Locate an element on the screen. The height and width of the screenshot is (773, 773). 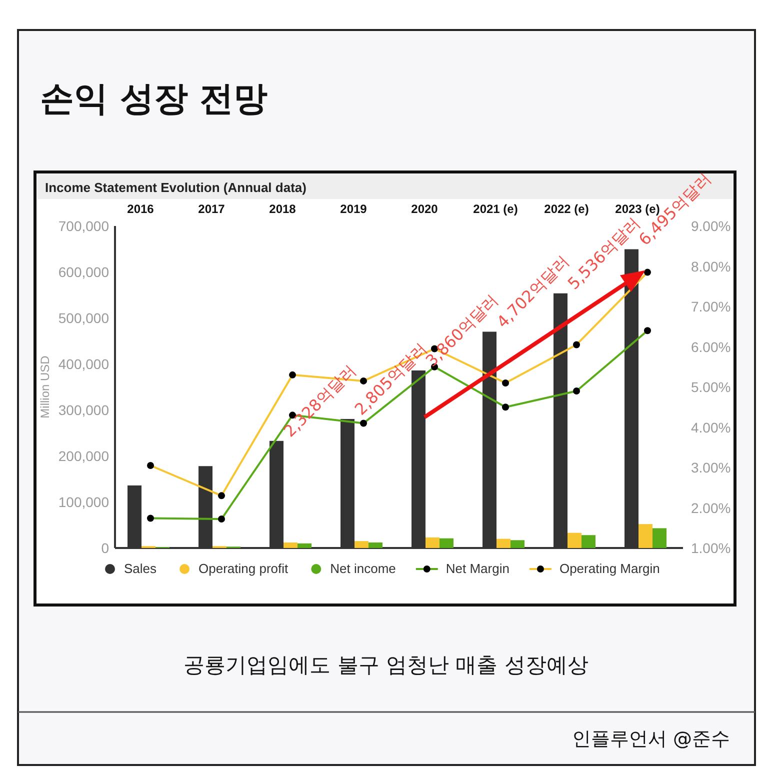
y-tick-label: 0 is located at coordinates (105, 548).